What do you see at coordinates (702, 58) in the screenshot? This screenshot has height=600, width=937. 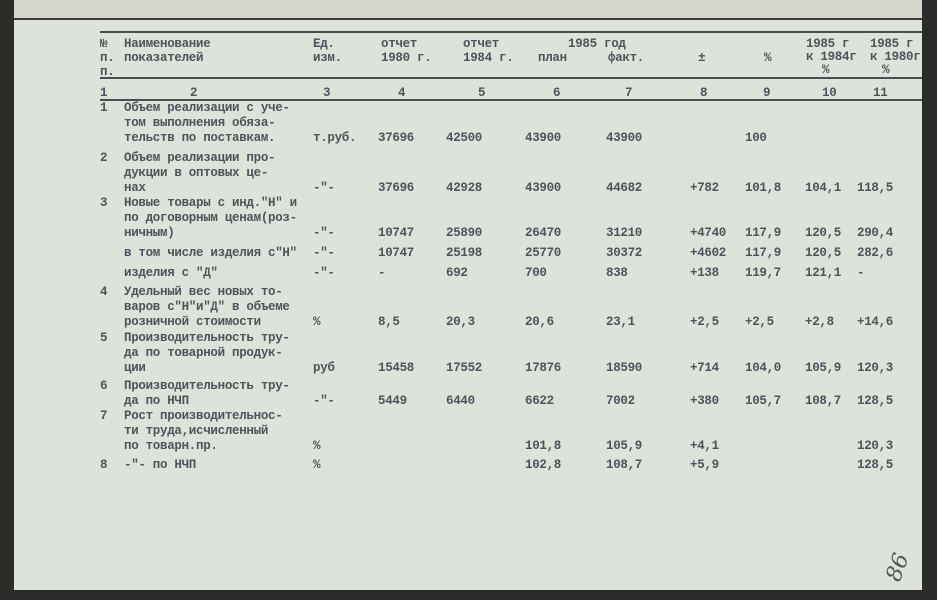 I see `header-diff: ±` at bounding box center [702, 58].